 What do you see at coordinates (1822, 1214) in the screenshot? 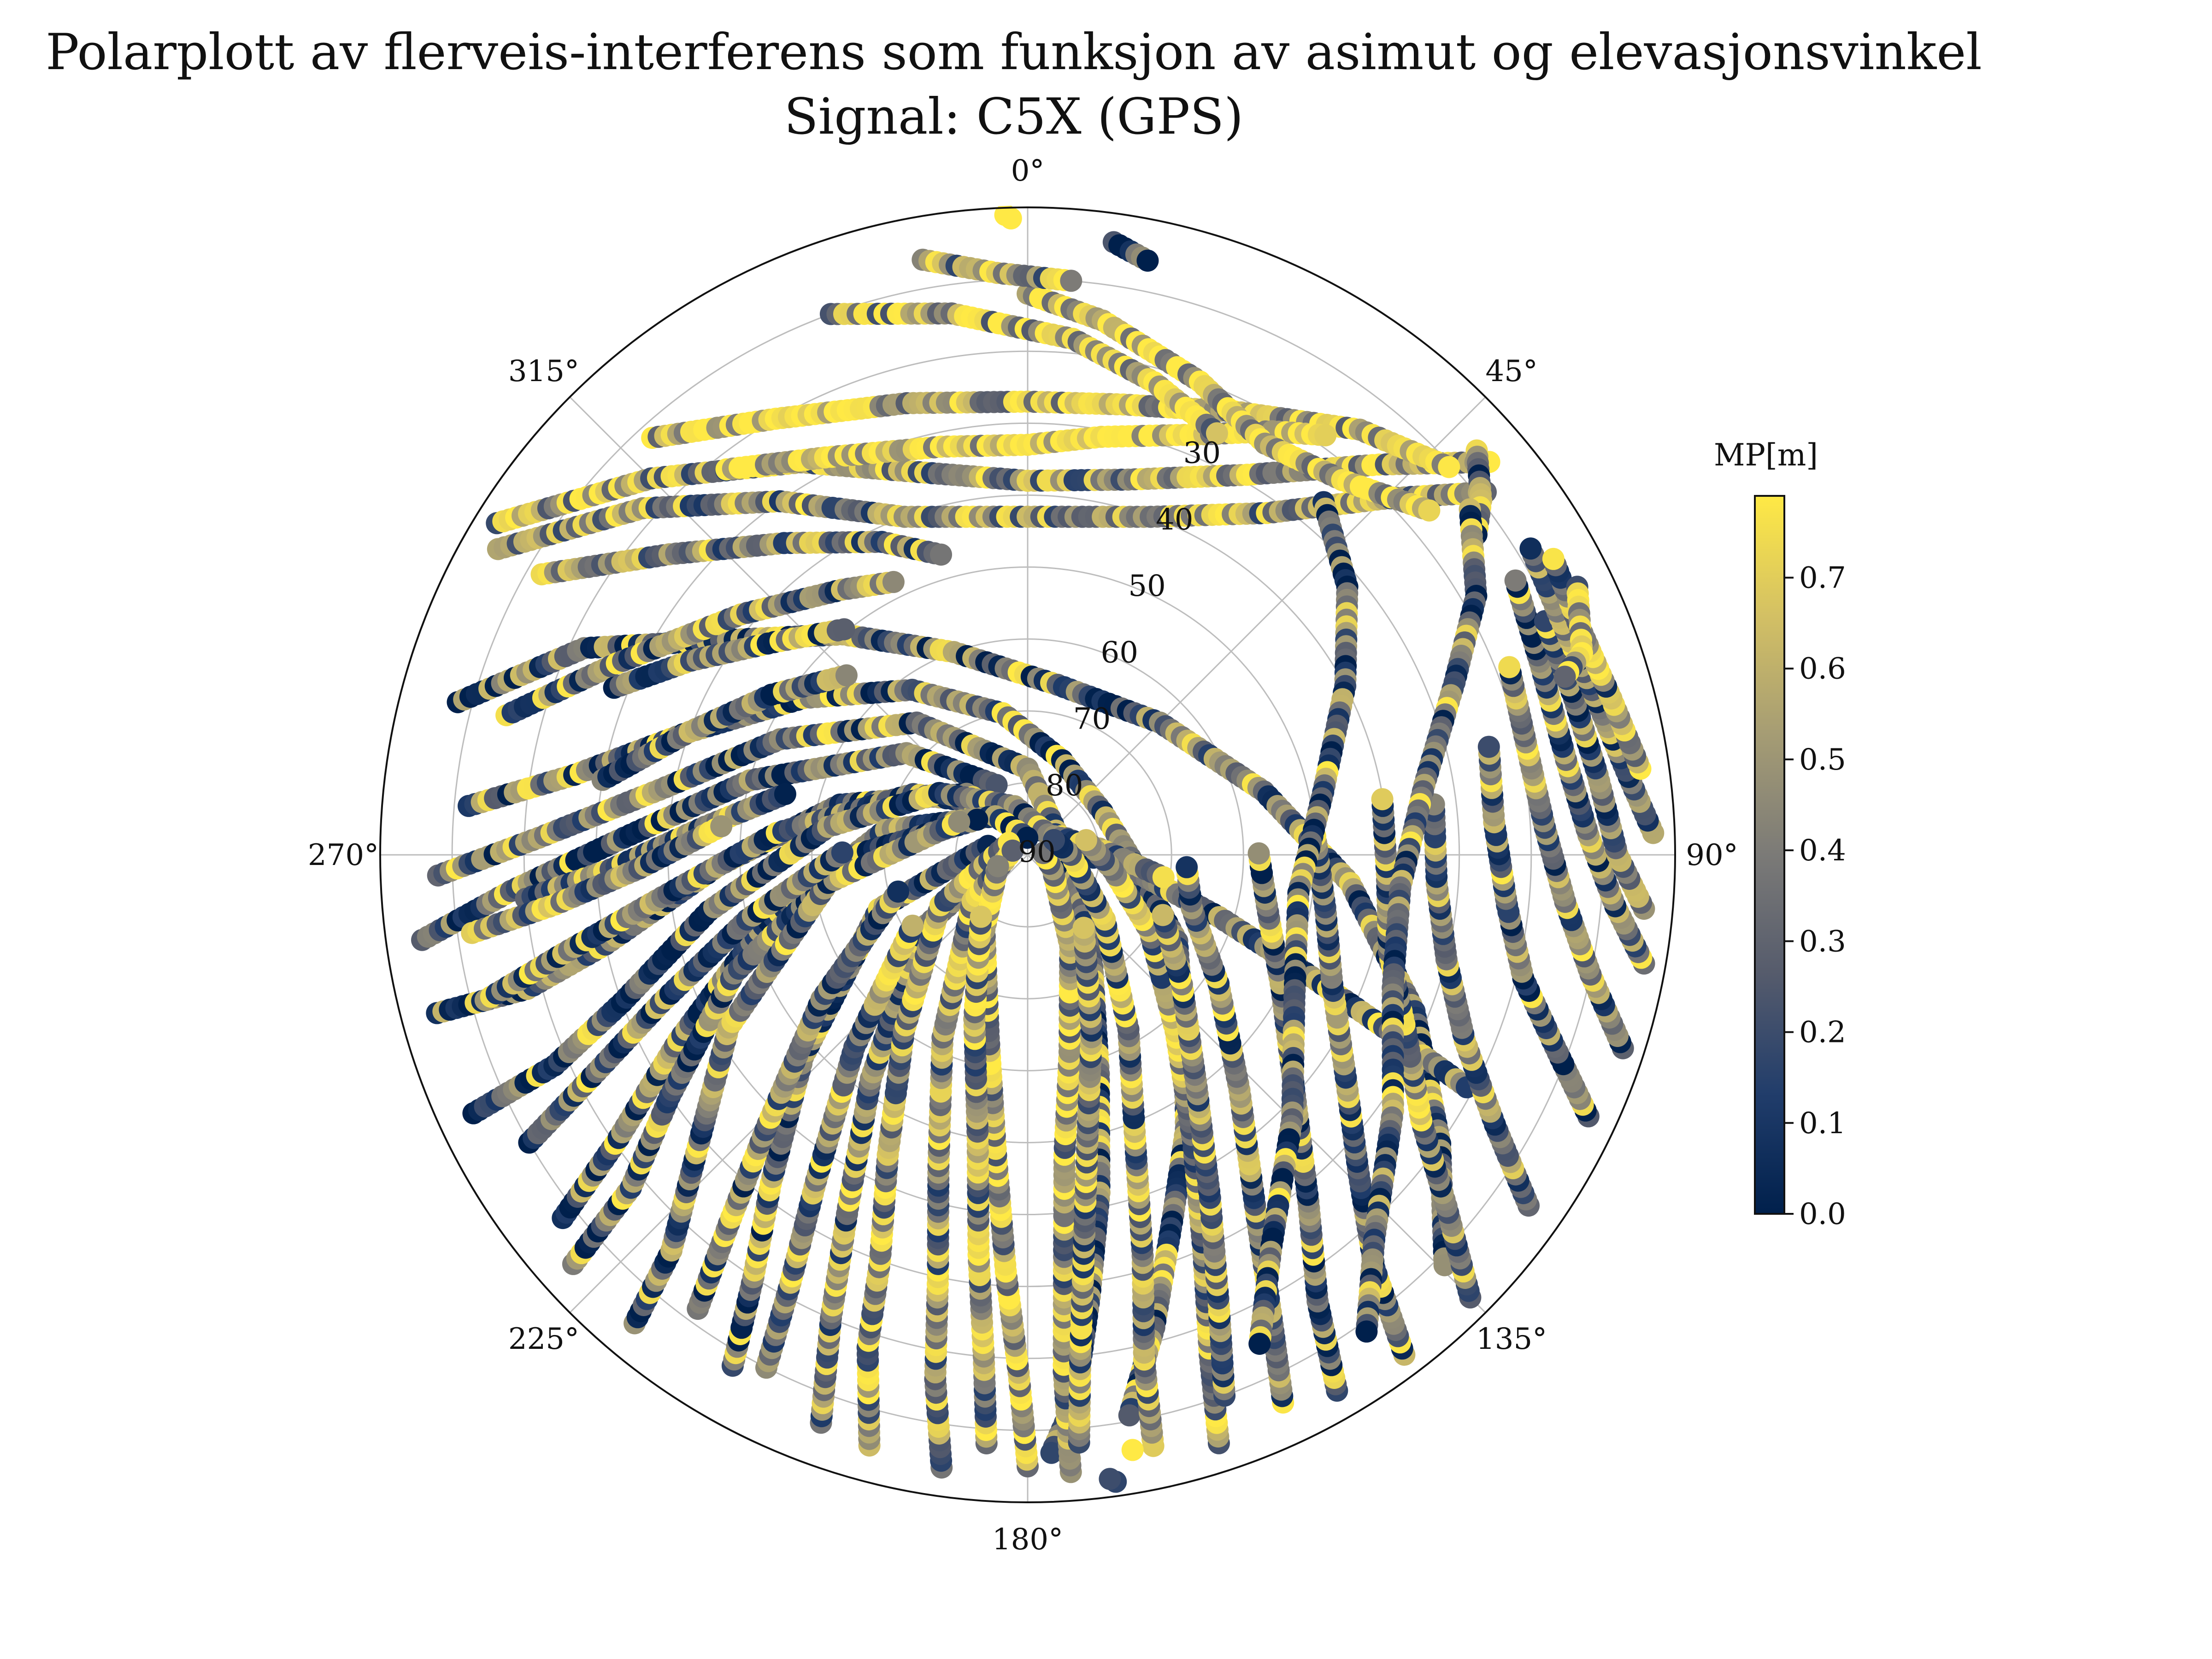
I see `colorbar-tick-label: 0.0` at bounding box center [1822, 1214].